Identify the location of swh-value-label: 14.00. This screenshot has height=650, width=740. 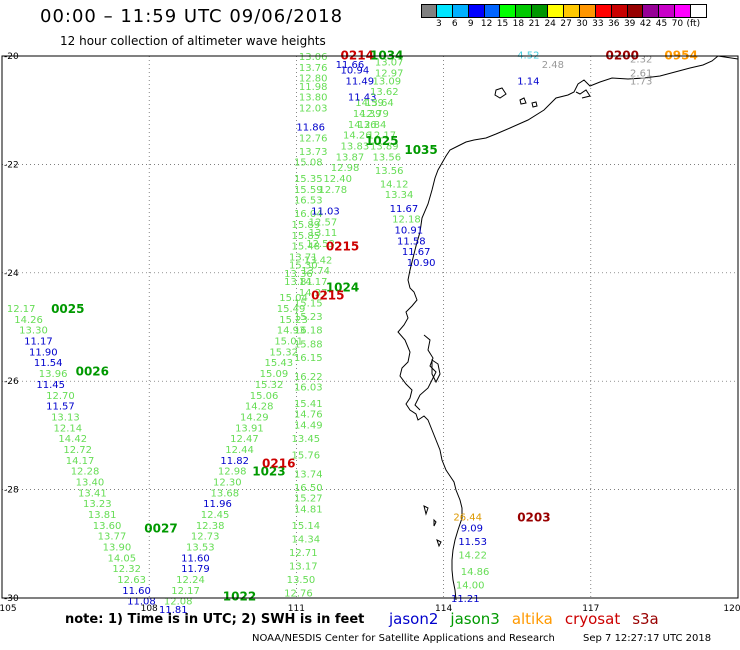
(470, 585).